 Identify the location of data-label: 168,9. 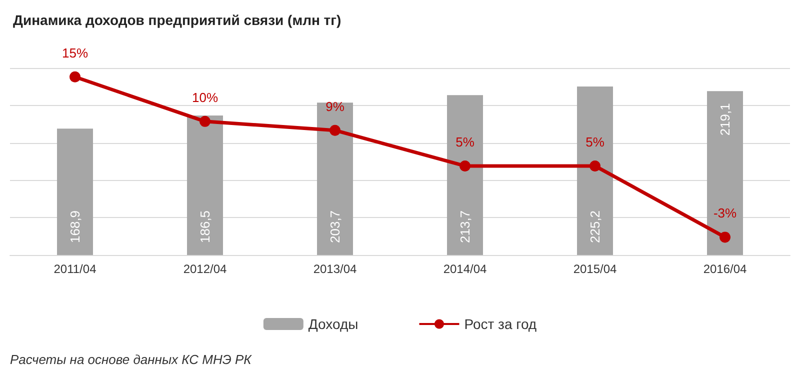
(75, 226).